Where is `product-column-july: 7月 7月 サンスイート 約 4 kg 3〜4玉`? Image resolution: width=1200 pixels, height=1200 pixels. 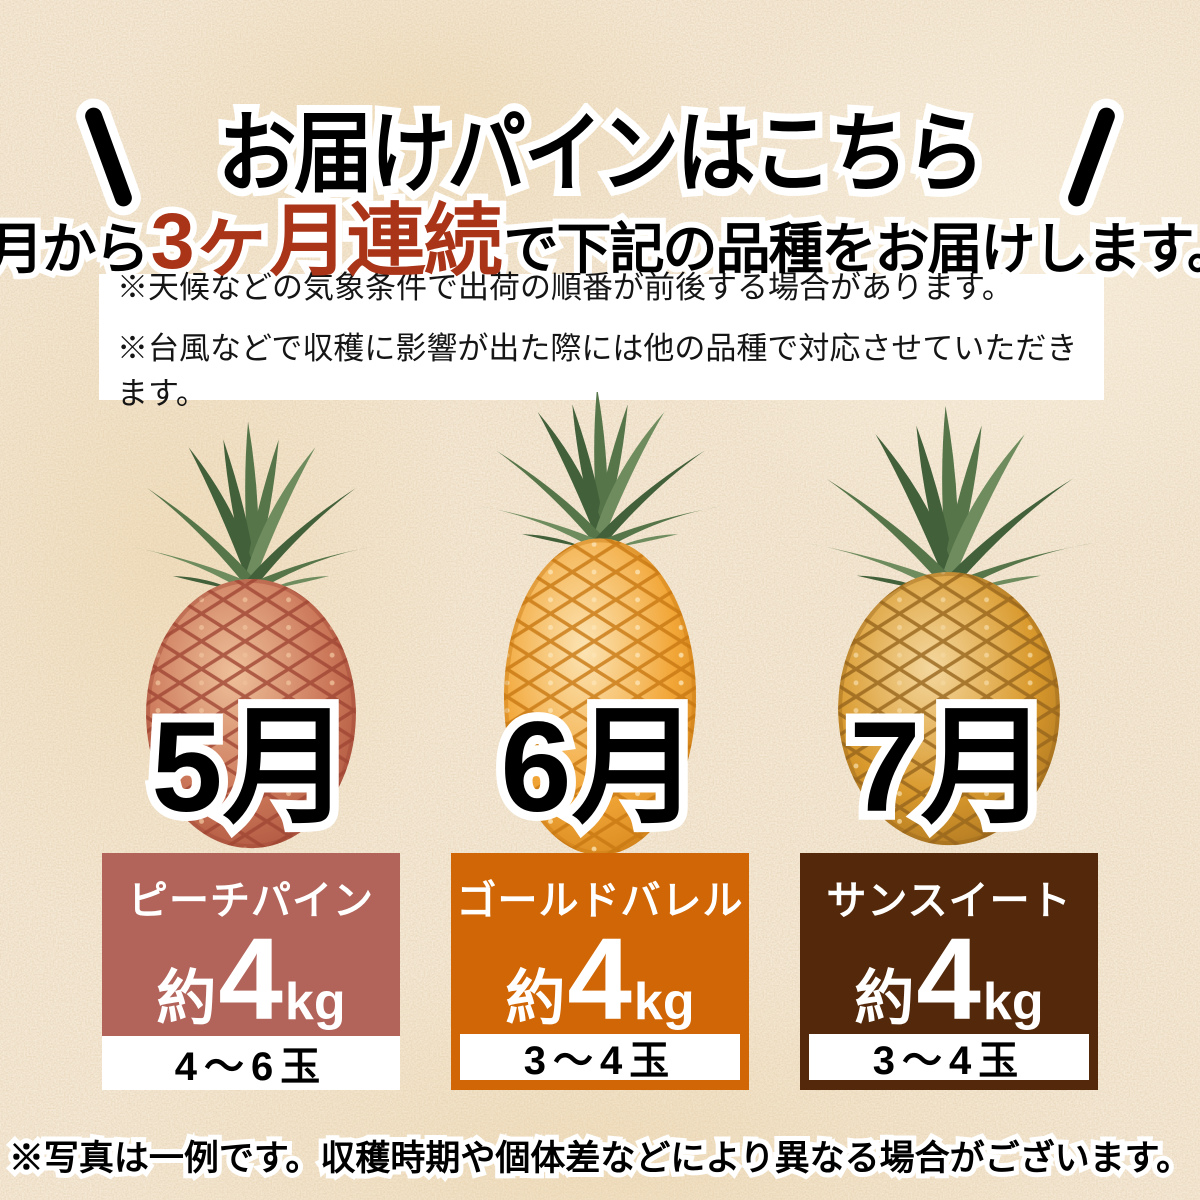
product-column-july: 7月 7月 サンスイート 約 4 kg 3〜4玉 is located at coordinates (949, 742).